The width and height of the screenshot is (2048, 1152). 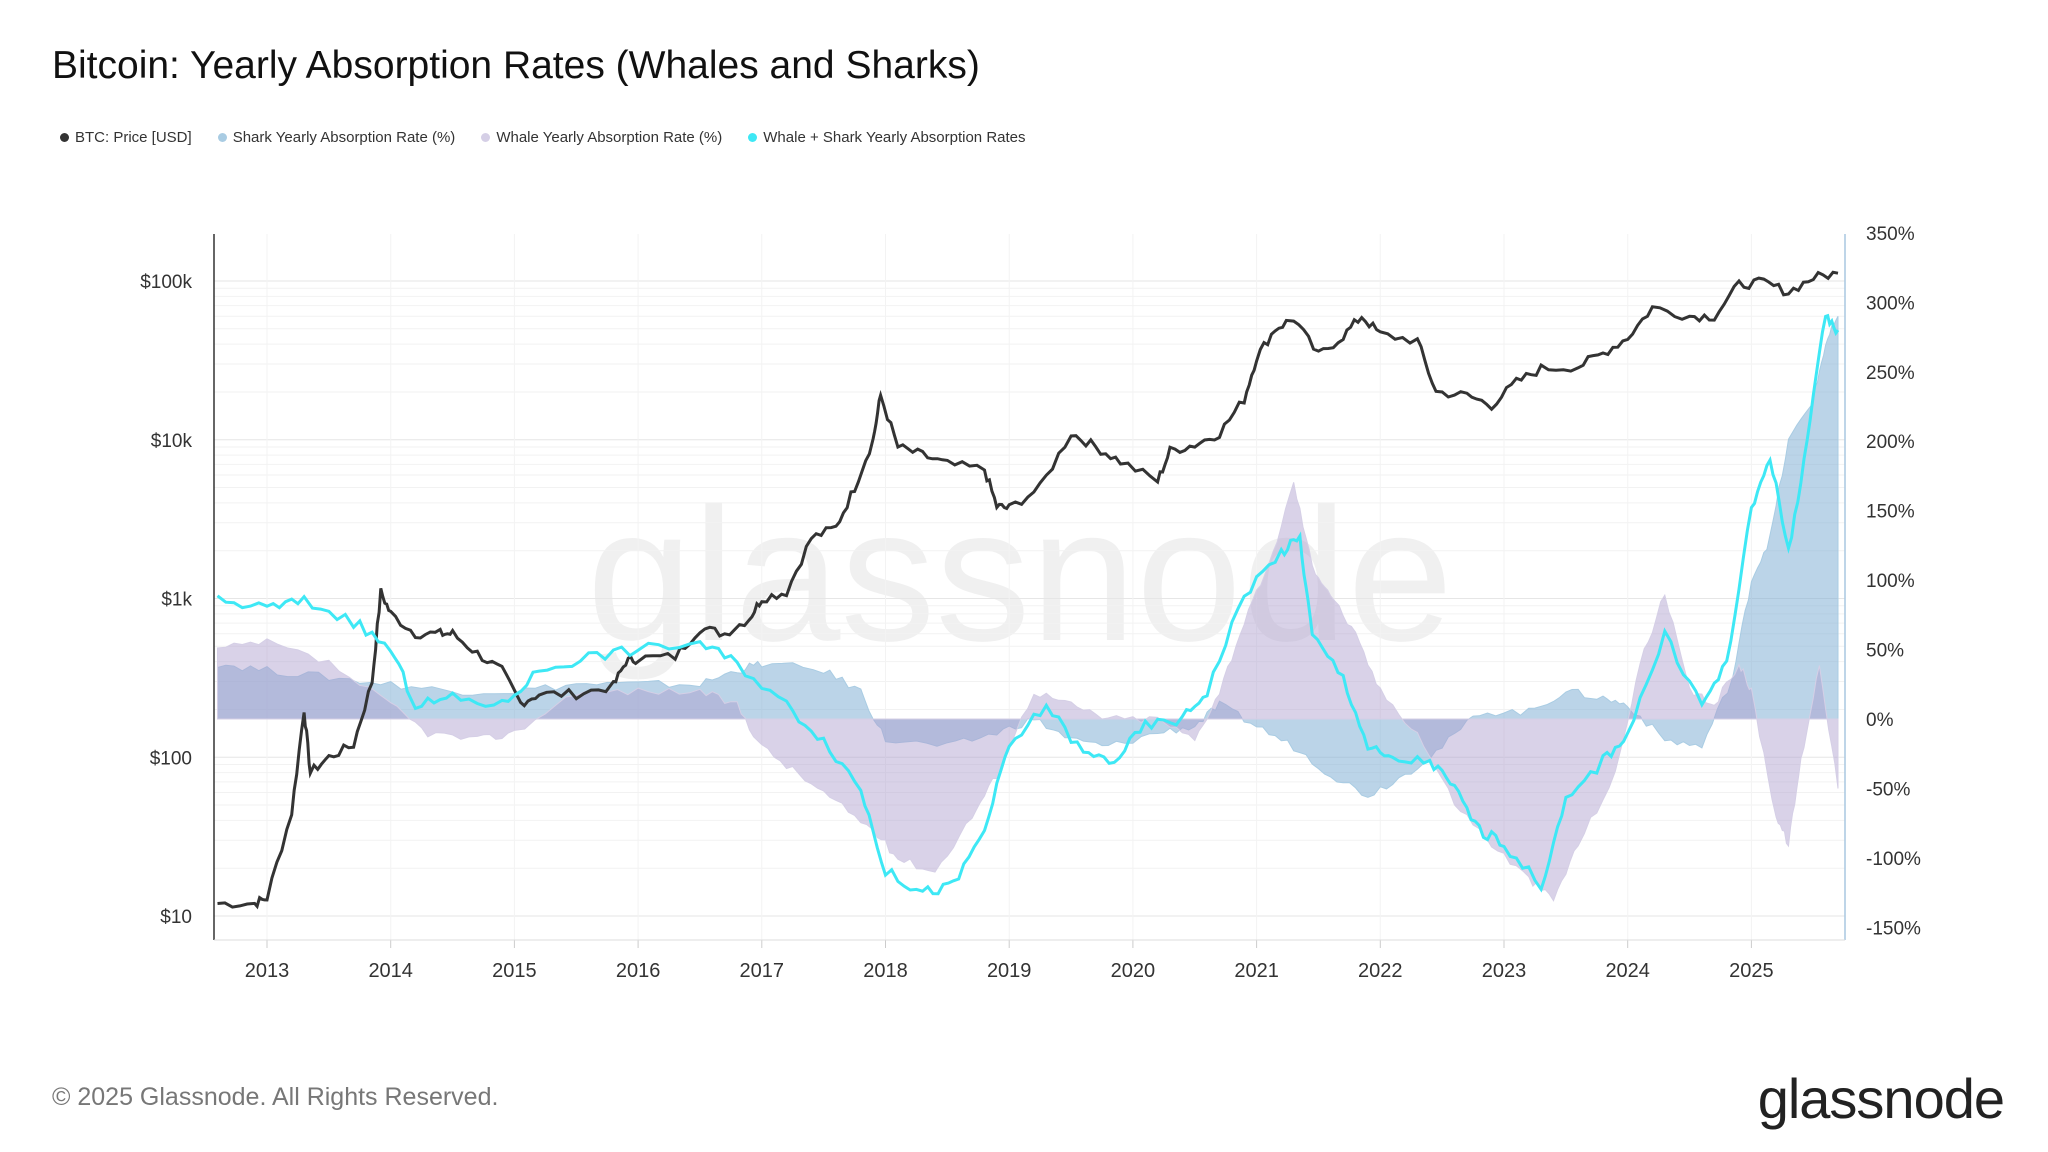 I want to click on right-tick-label: 250%, so click(x=1890, y=373).